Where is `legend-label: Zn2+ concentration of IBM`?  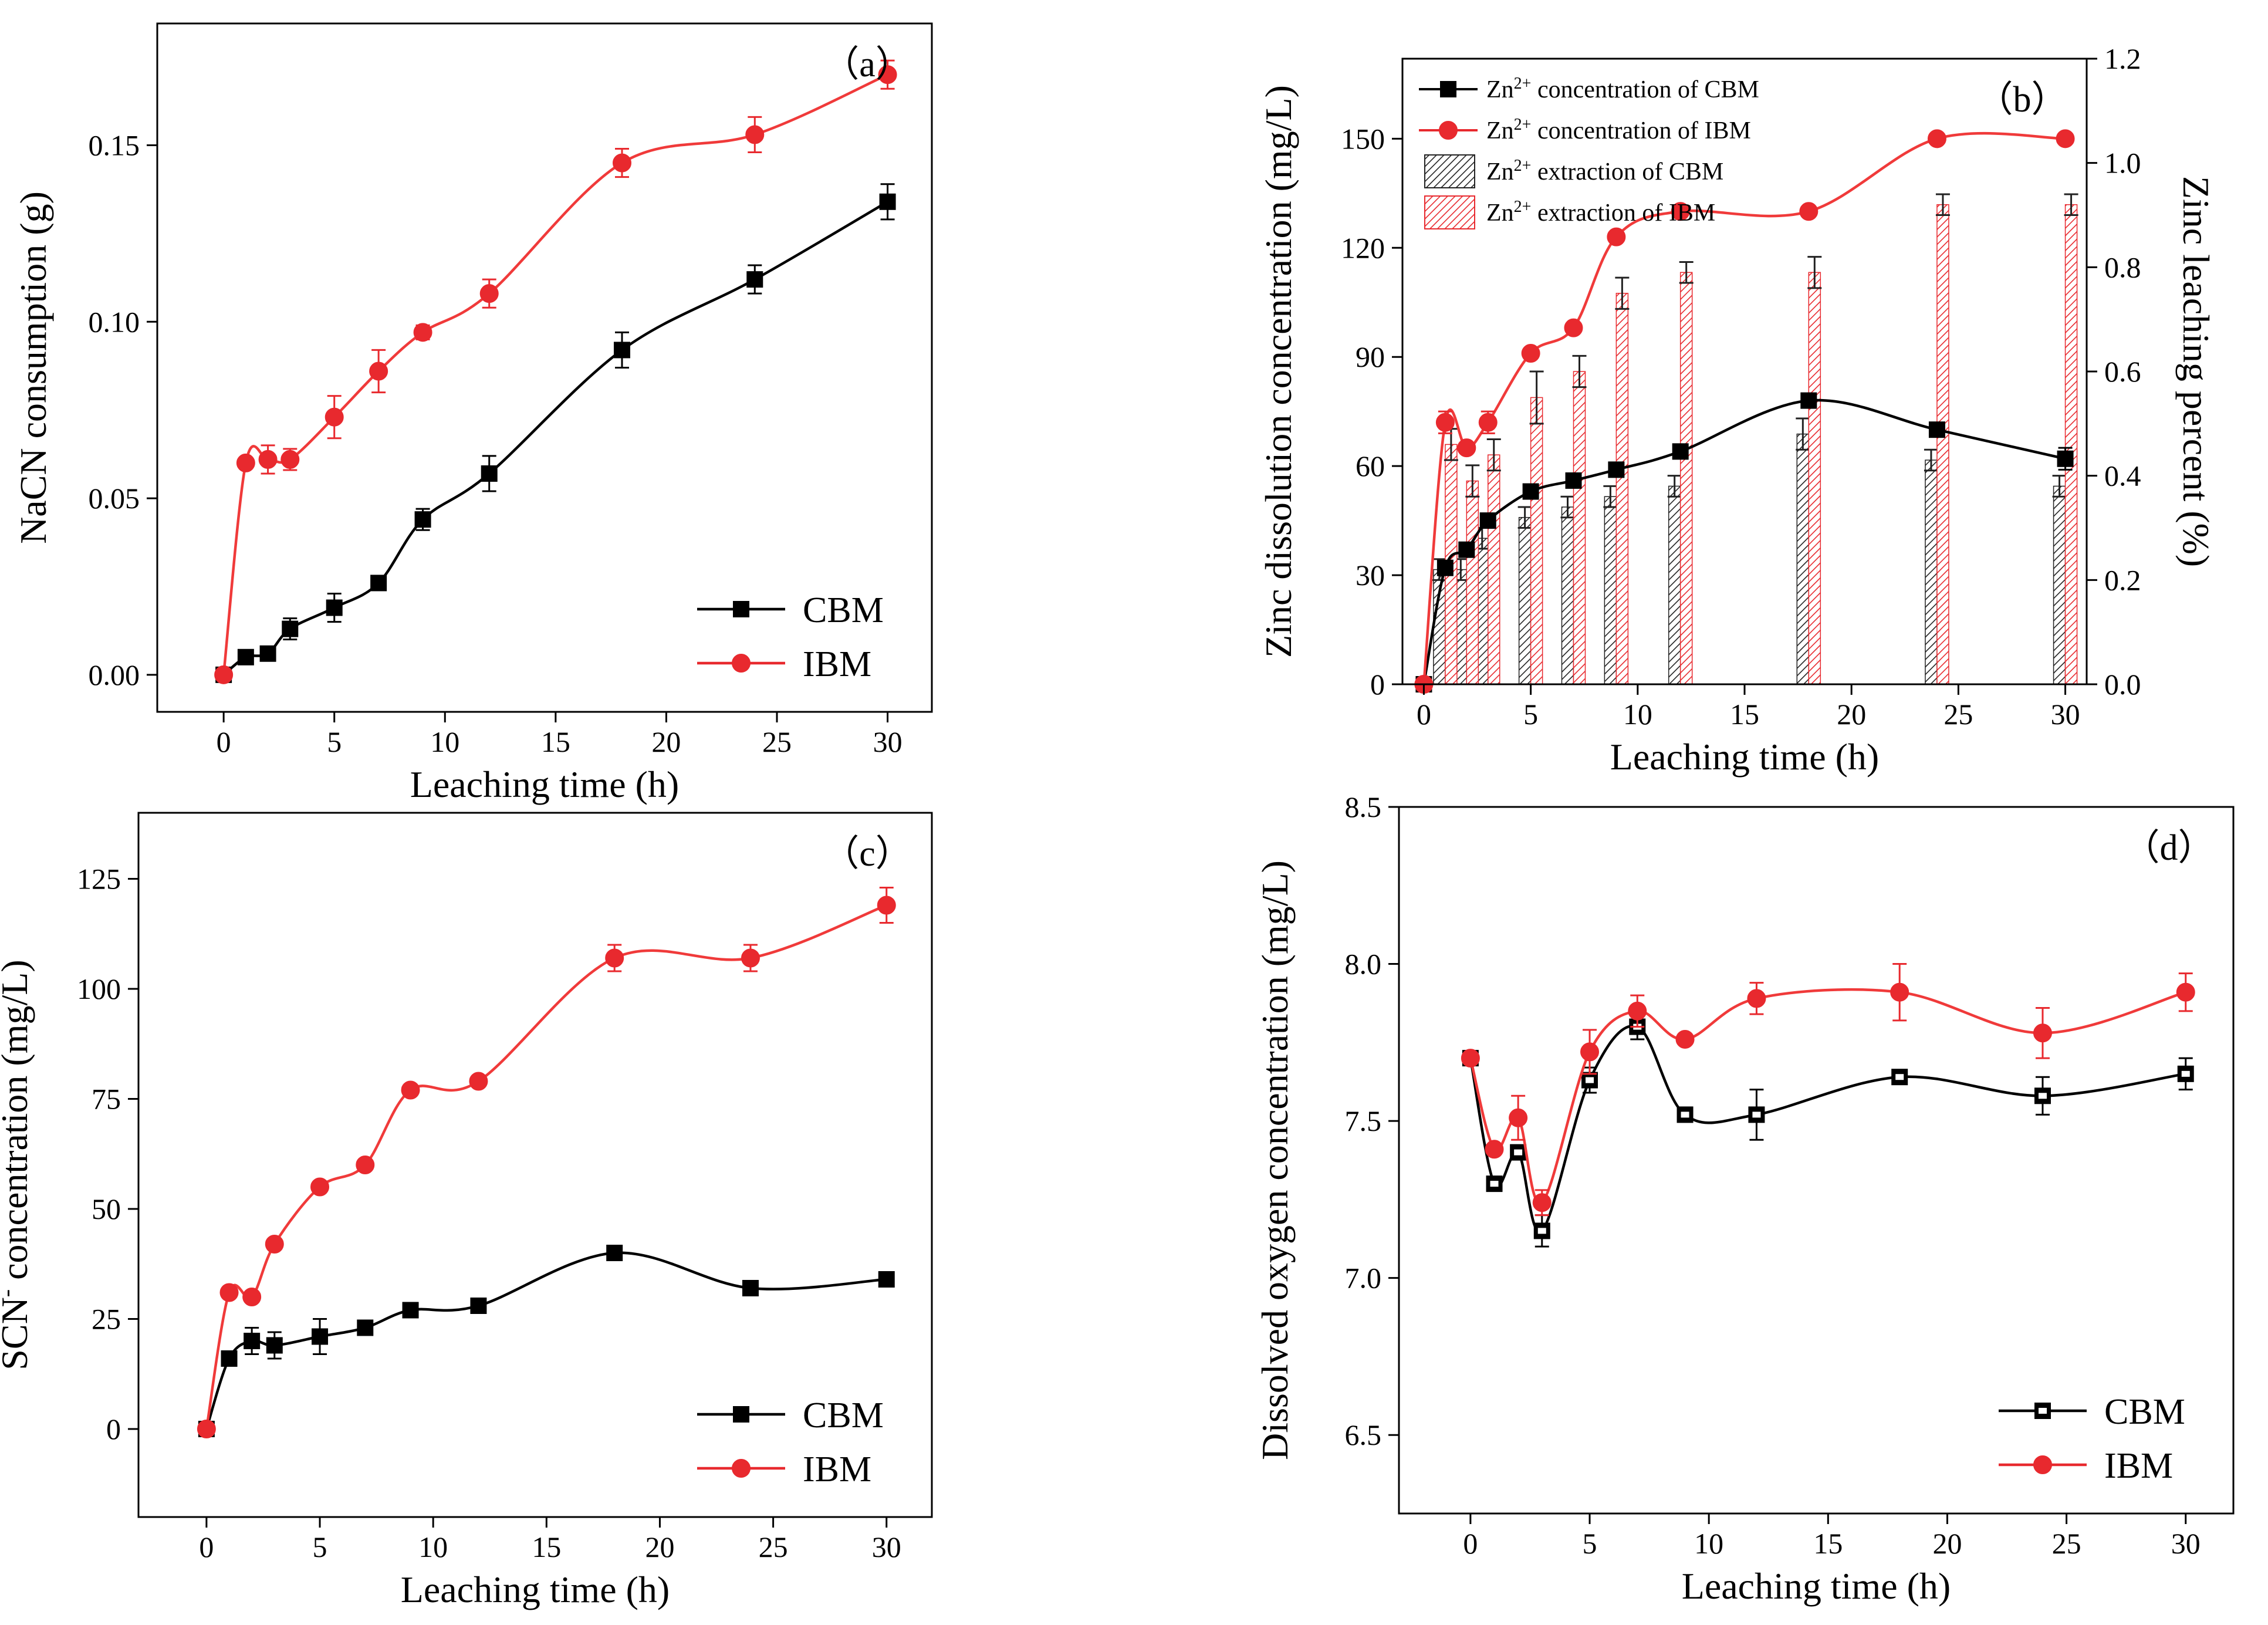 legend-label: Zn2+ concentration of IBM is located at coordinates (1618, 130).